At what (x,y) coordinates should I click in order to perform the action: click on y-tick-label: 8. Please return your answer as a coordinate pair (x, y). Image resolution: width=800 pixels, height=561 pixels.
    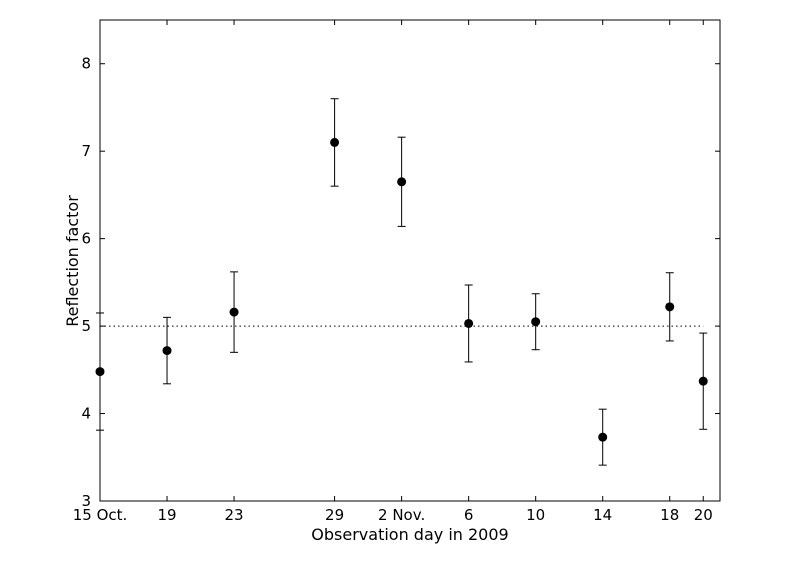
    Looking at the image, I should click on (86, 64).